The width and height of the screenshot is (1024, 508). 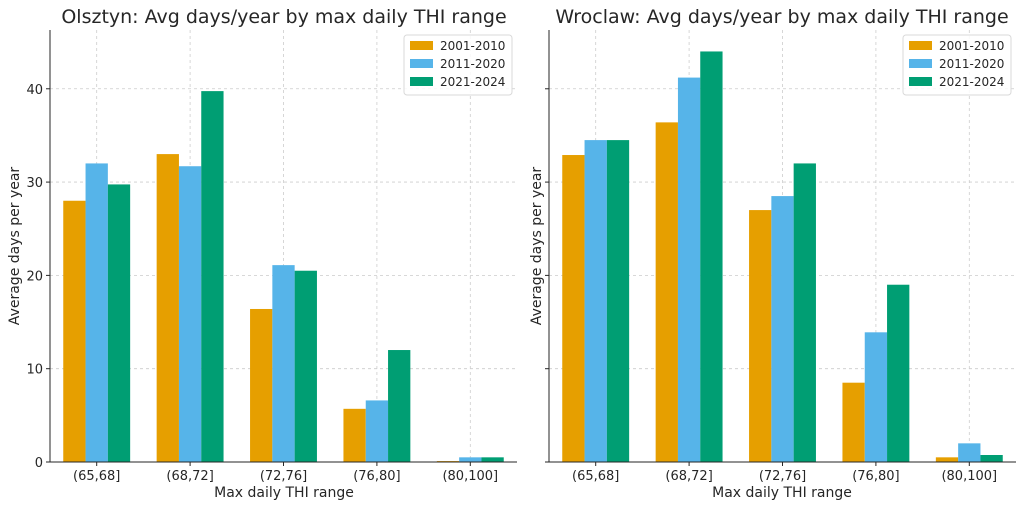 What do you see at coordinates (283, 476) in the screenshot?
I see `chart-1-x-tick-label: (72,76]` at bounding box center [283, 476].